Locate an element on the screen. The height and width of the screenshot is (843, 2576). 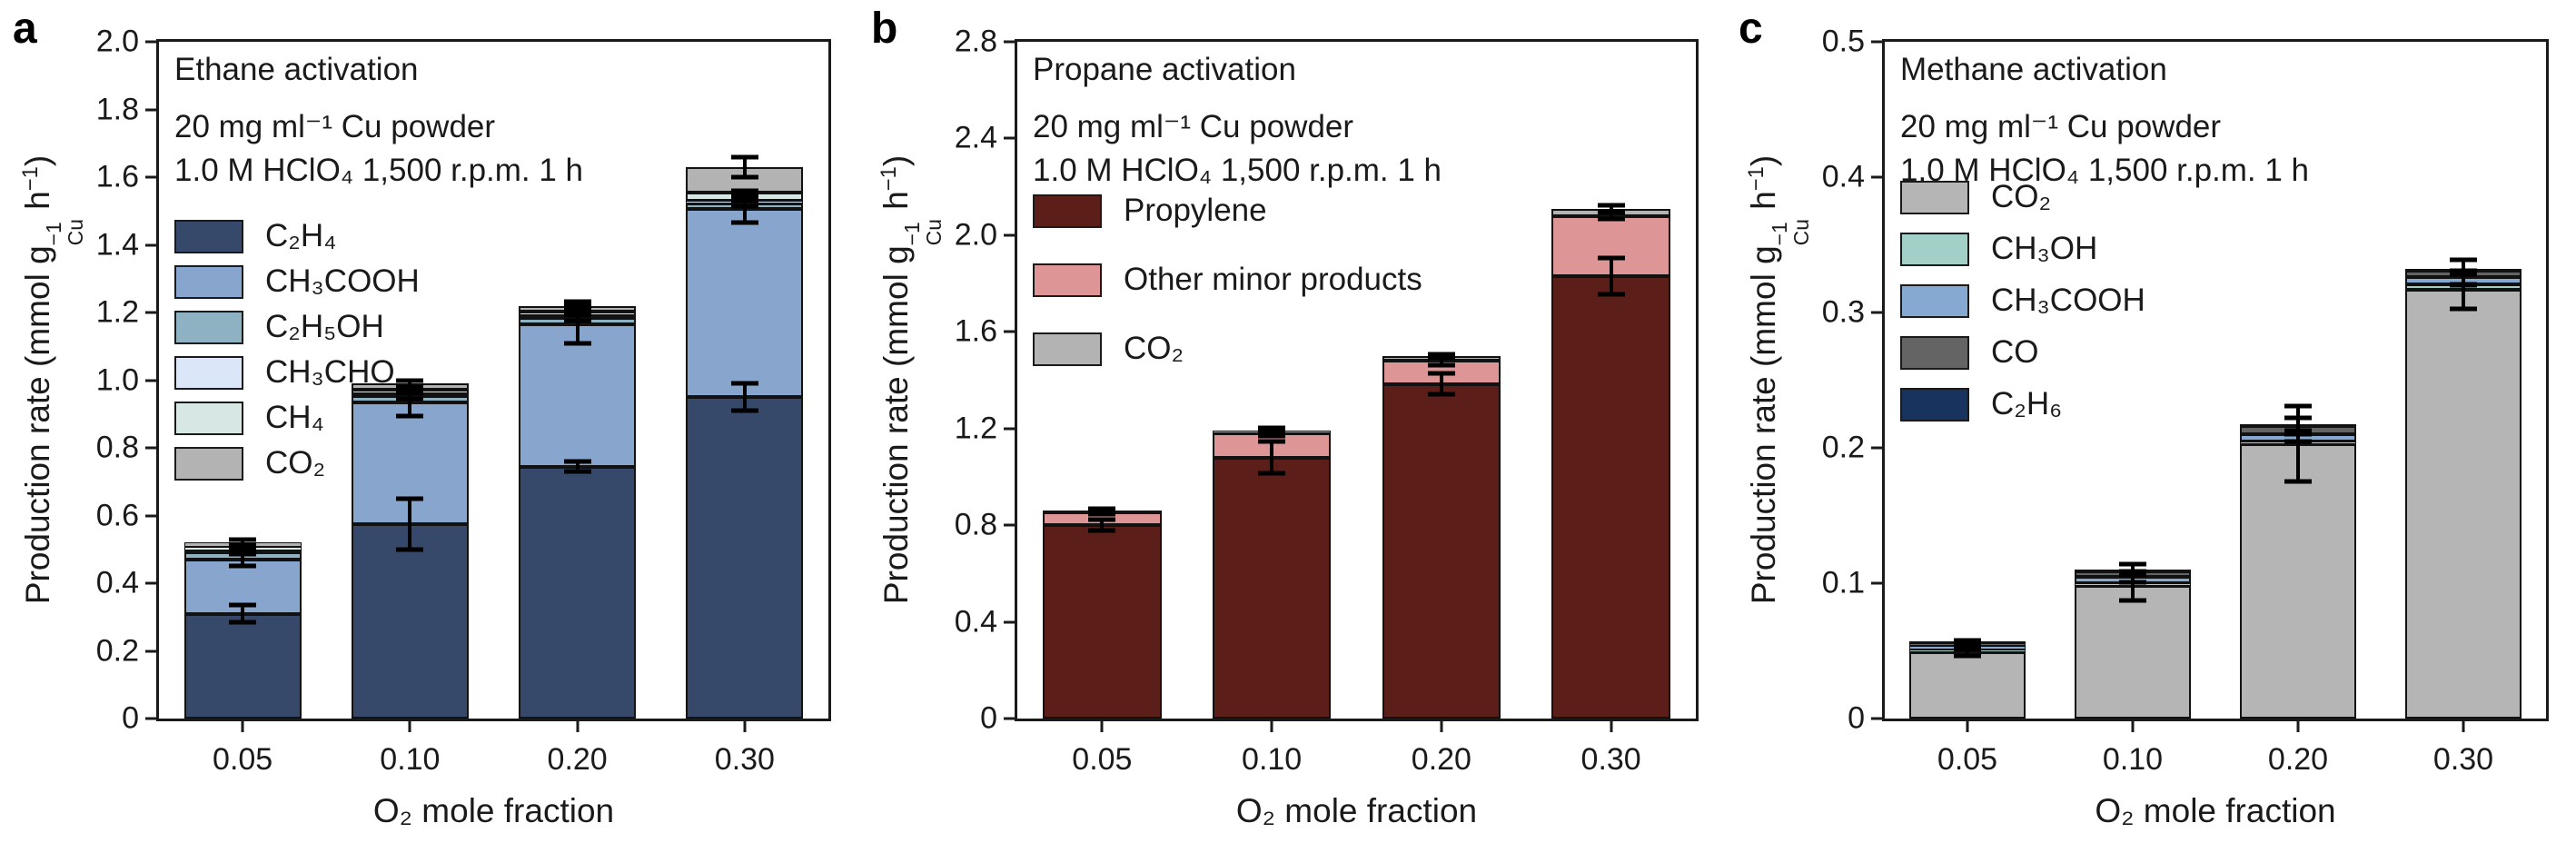
y-tick-label: 0.4 is located at coordinates (117, 582).